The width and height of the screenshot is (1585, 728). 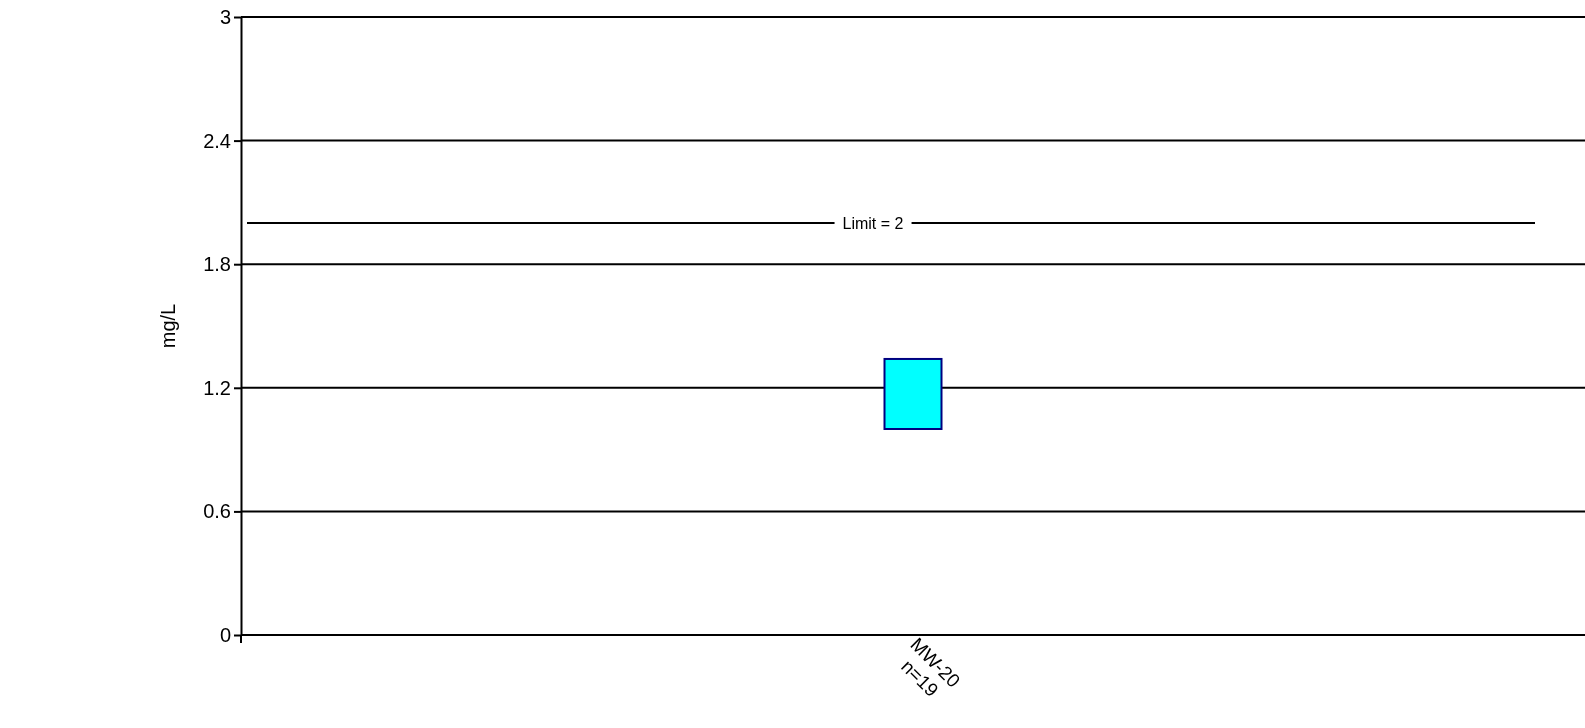 I want to click on y-tick-label: 1.8, so click(x=217, y=264).